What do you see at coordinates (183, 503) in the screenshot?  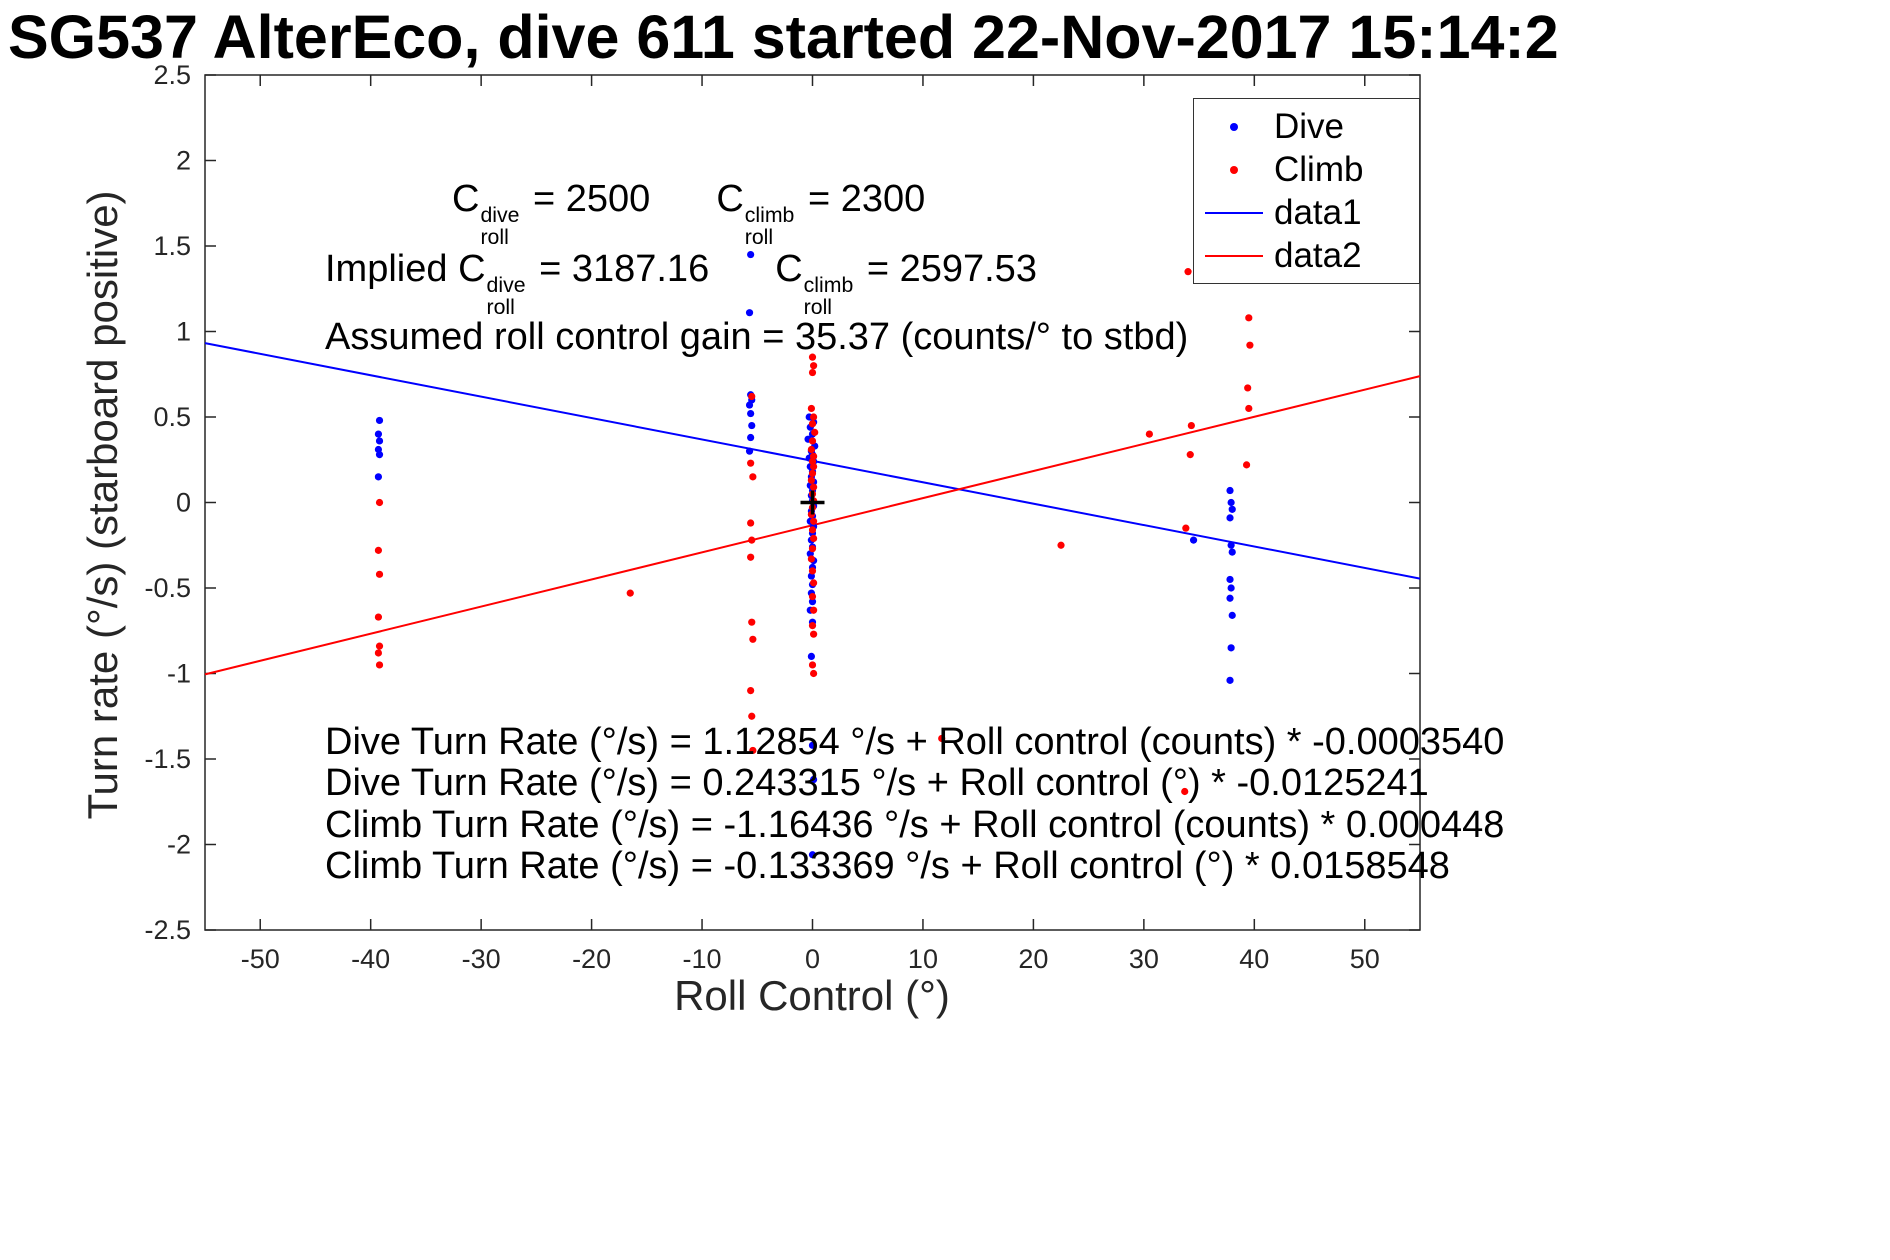 I see `y-tick-label: 0` at bounding box center [183, 503].